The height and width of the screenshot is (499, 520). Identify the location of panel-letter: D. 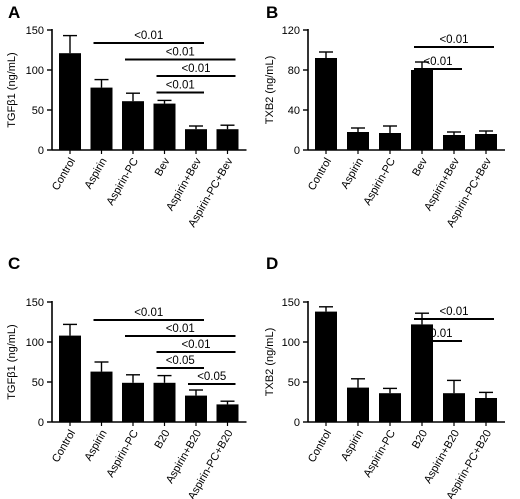
(272, 263).